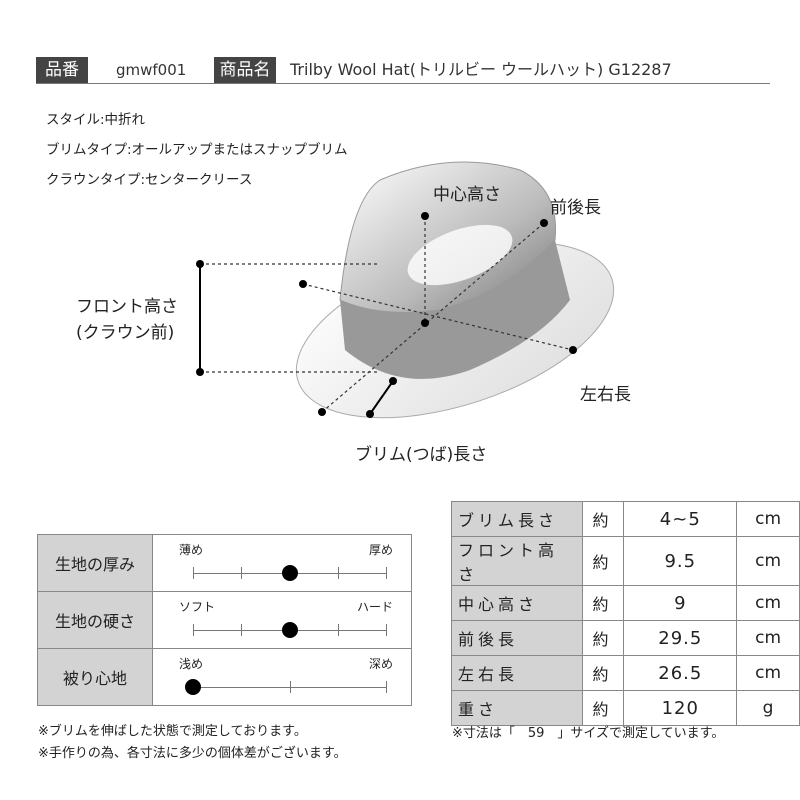 The image size is (800, 800). I want to click on feel-row: 被り心地 浅め 深め, so click(224, 677).